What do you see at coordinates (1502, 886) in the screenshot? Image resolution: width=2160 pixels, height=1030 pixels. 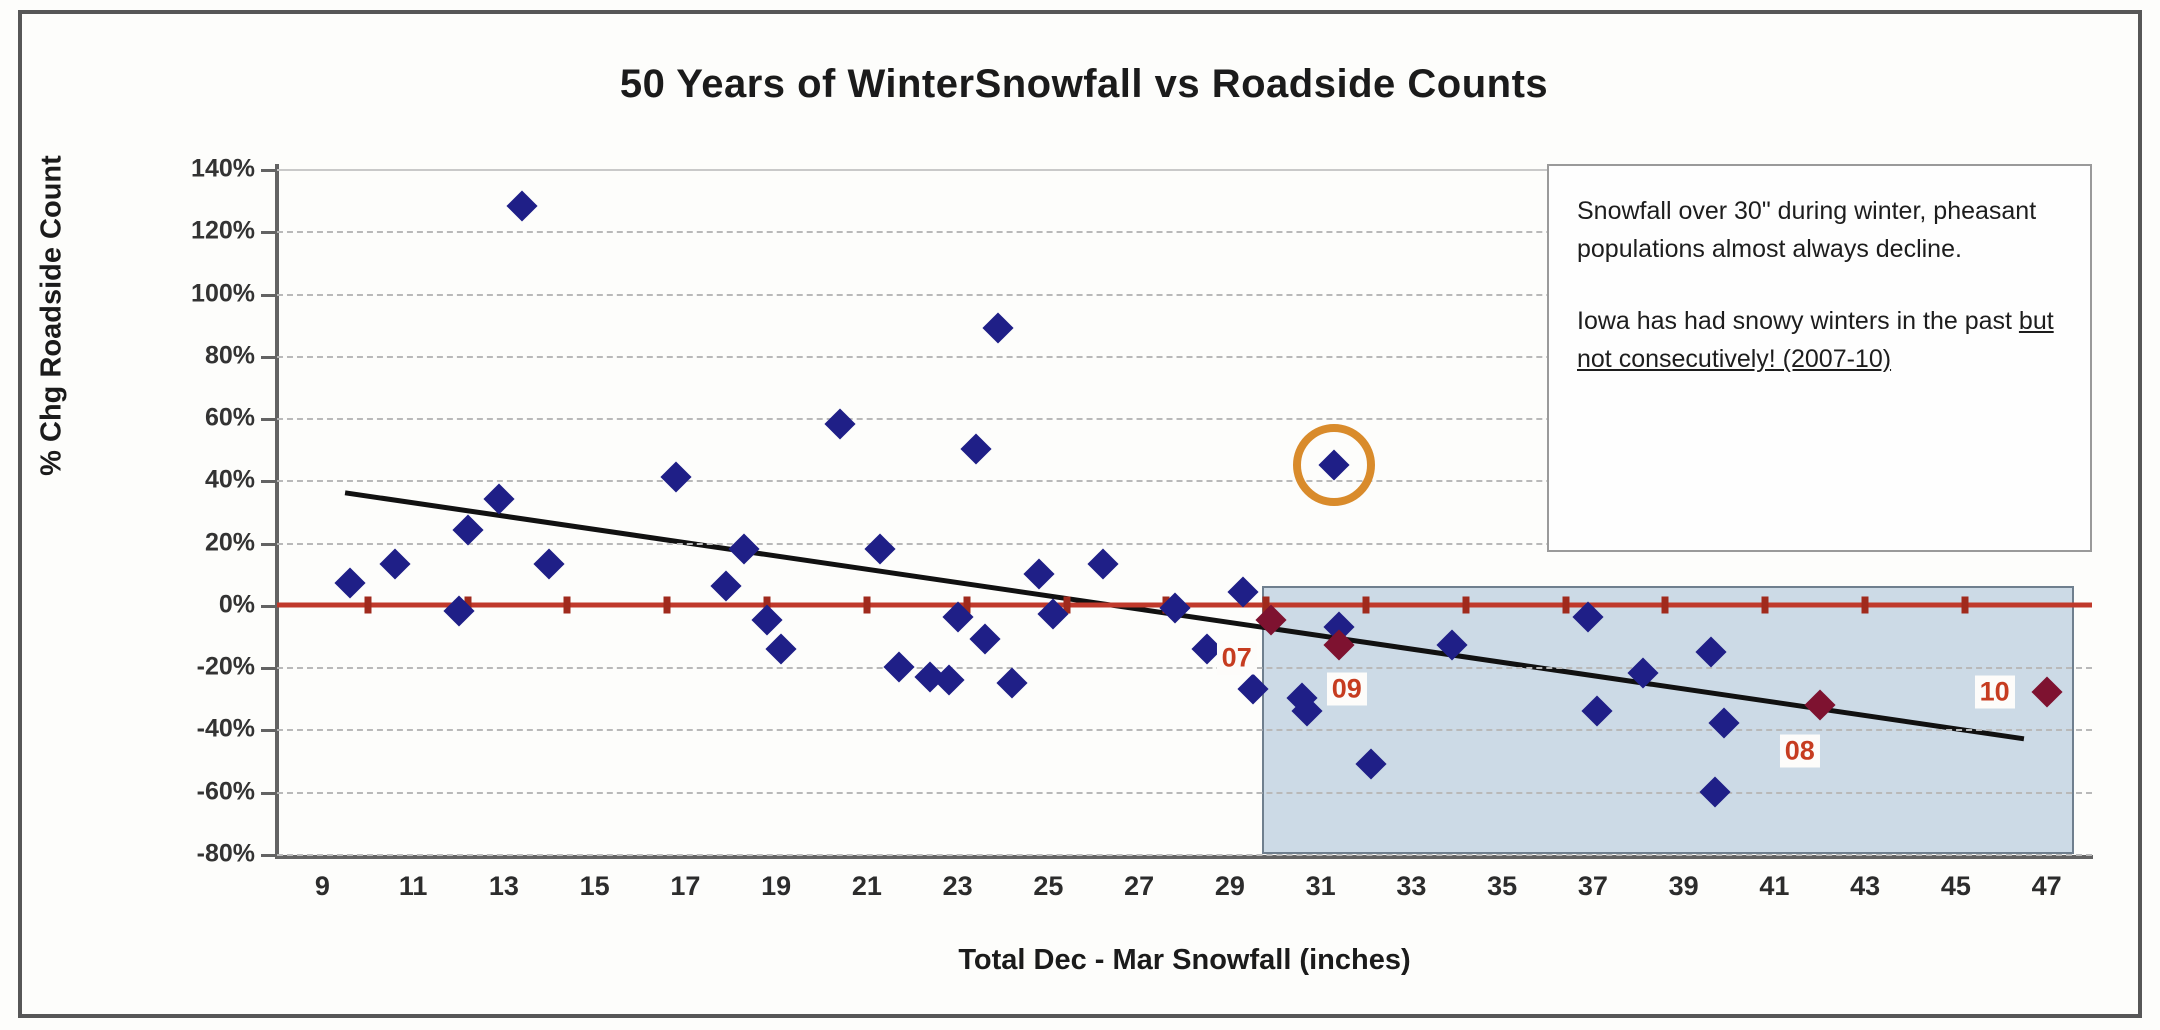 I see `x-tick-label: 35` at bounding box center [1502, 886].